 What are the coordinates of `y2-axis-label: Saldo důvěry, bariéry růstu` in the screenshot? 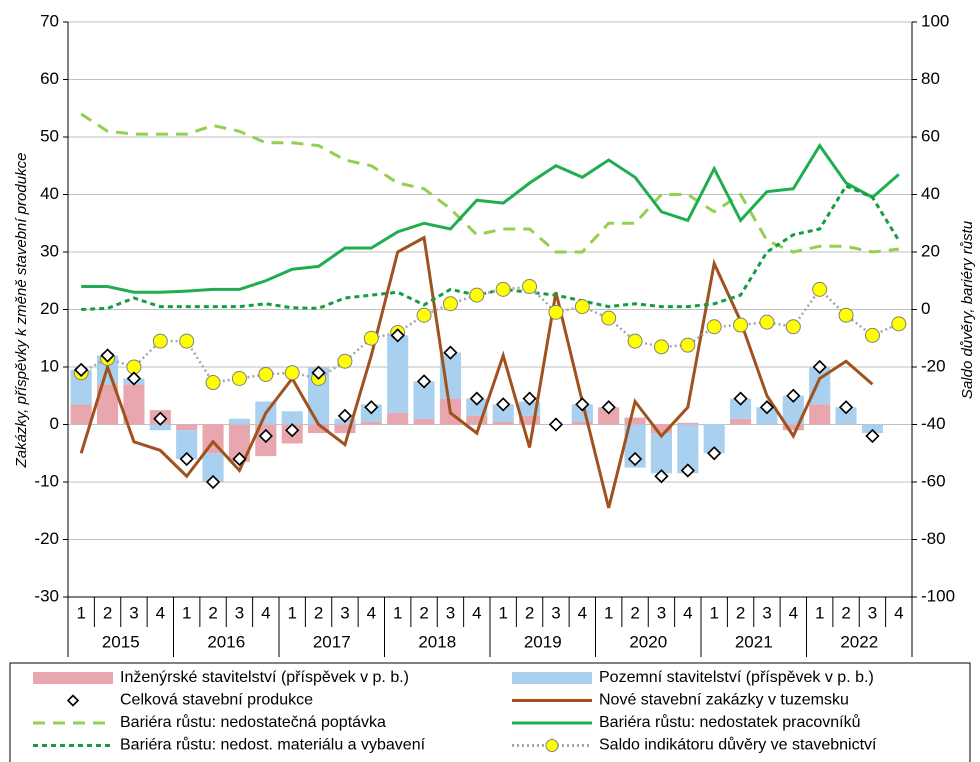 It's located at (967, 309).